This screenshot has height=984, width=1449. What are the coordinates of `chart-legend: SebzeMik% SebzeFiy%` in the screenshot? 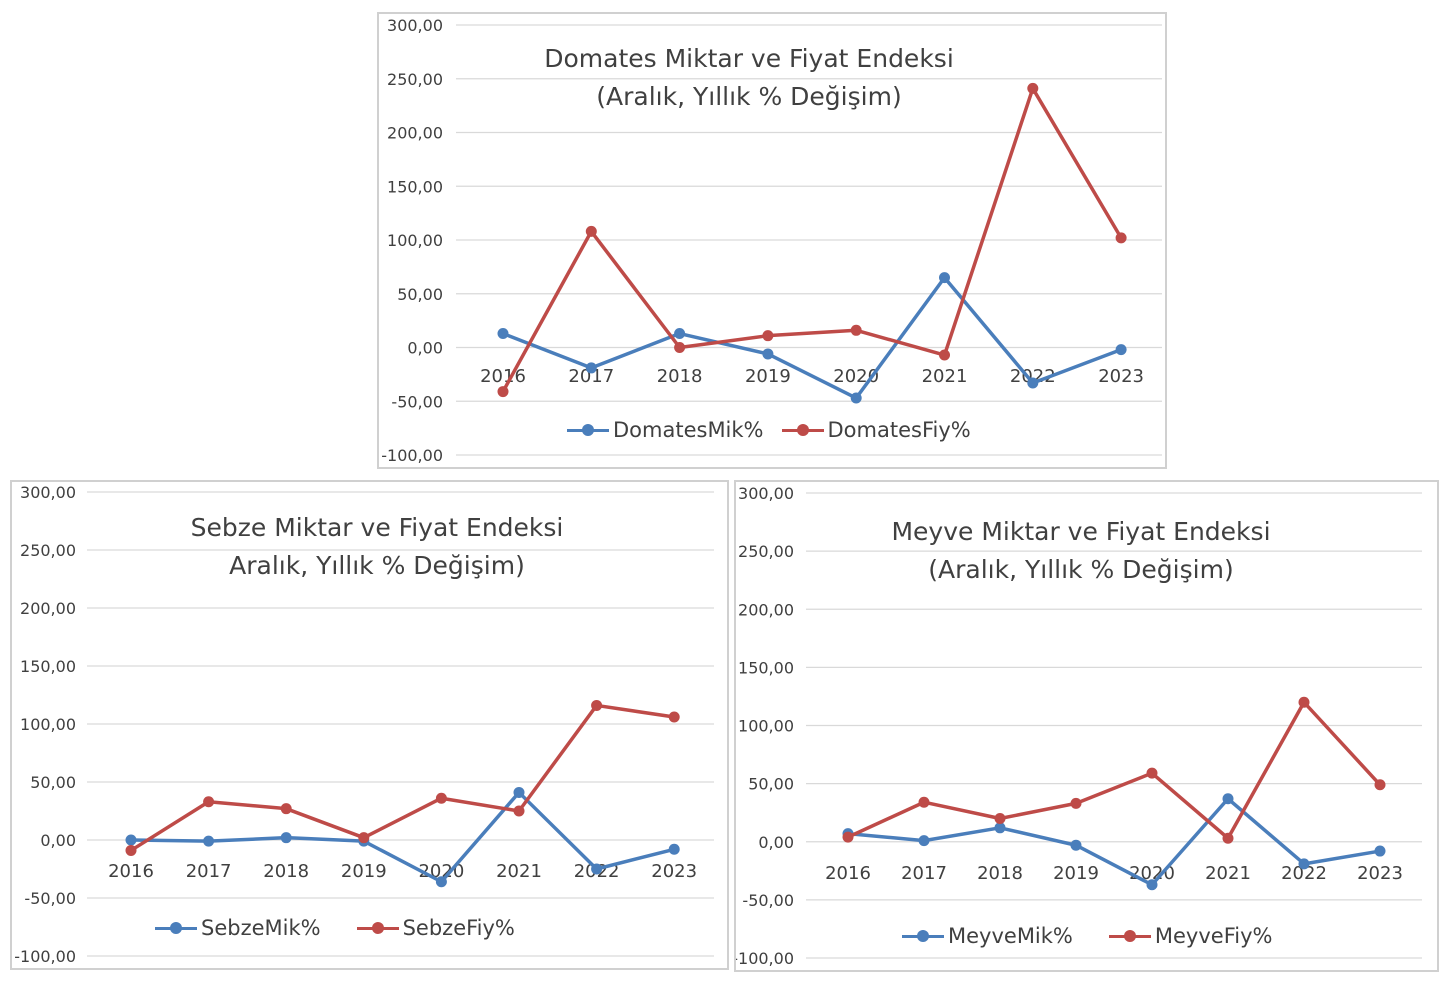 It's located at (344, 928).